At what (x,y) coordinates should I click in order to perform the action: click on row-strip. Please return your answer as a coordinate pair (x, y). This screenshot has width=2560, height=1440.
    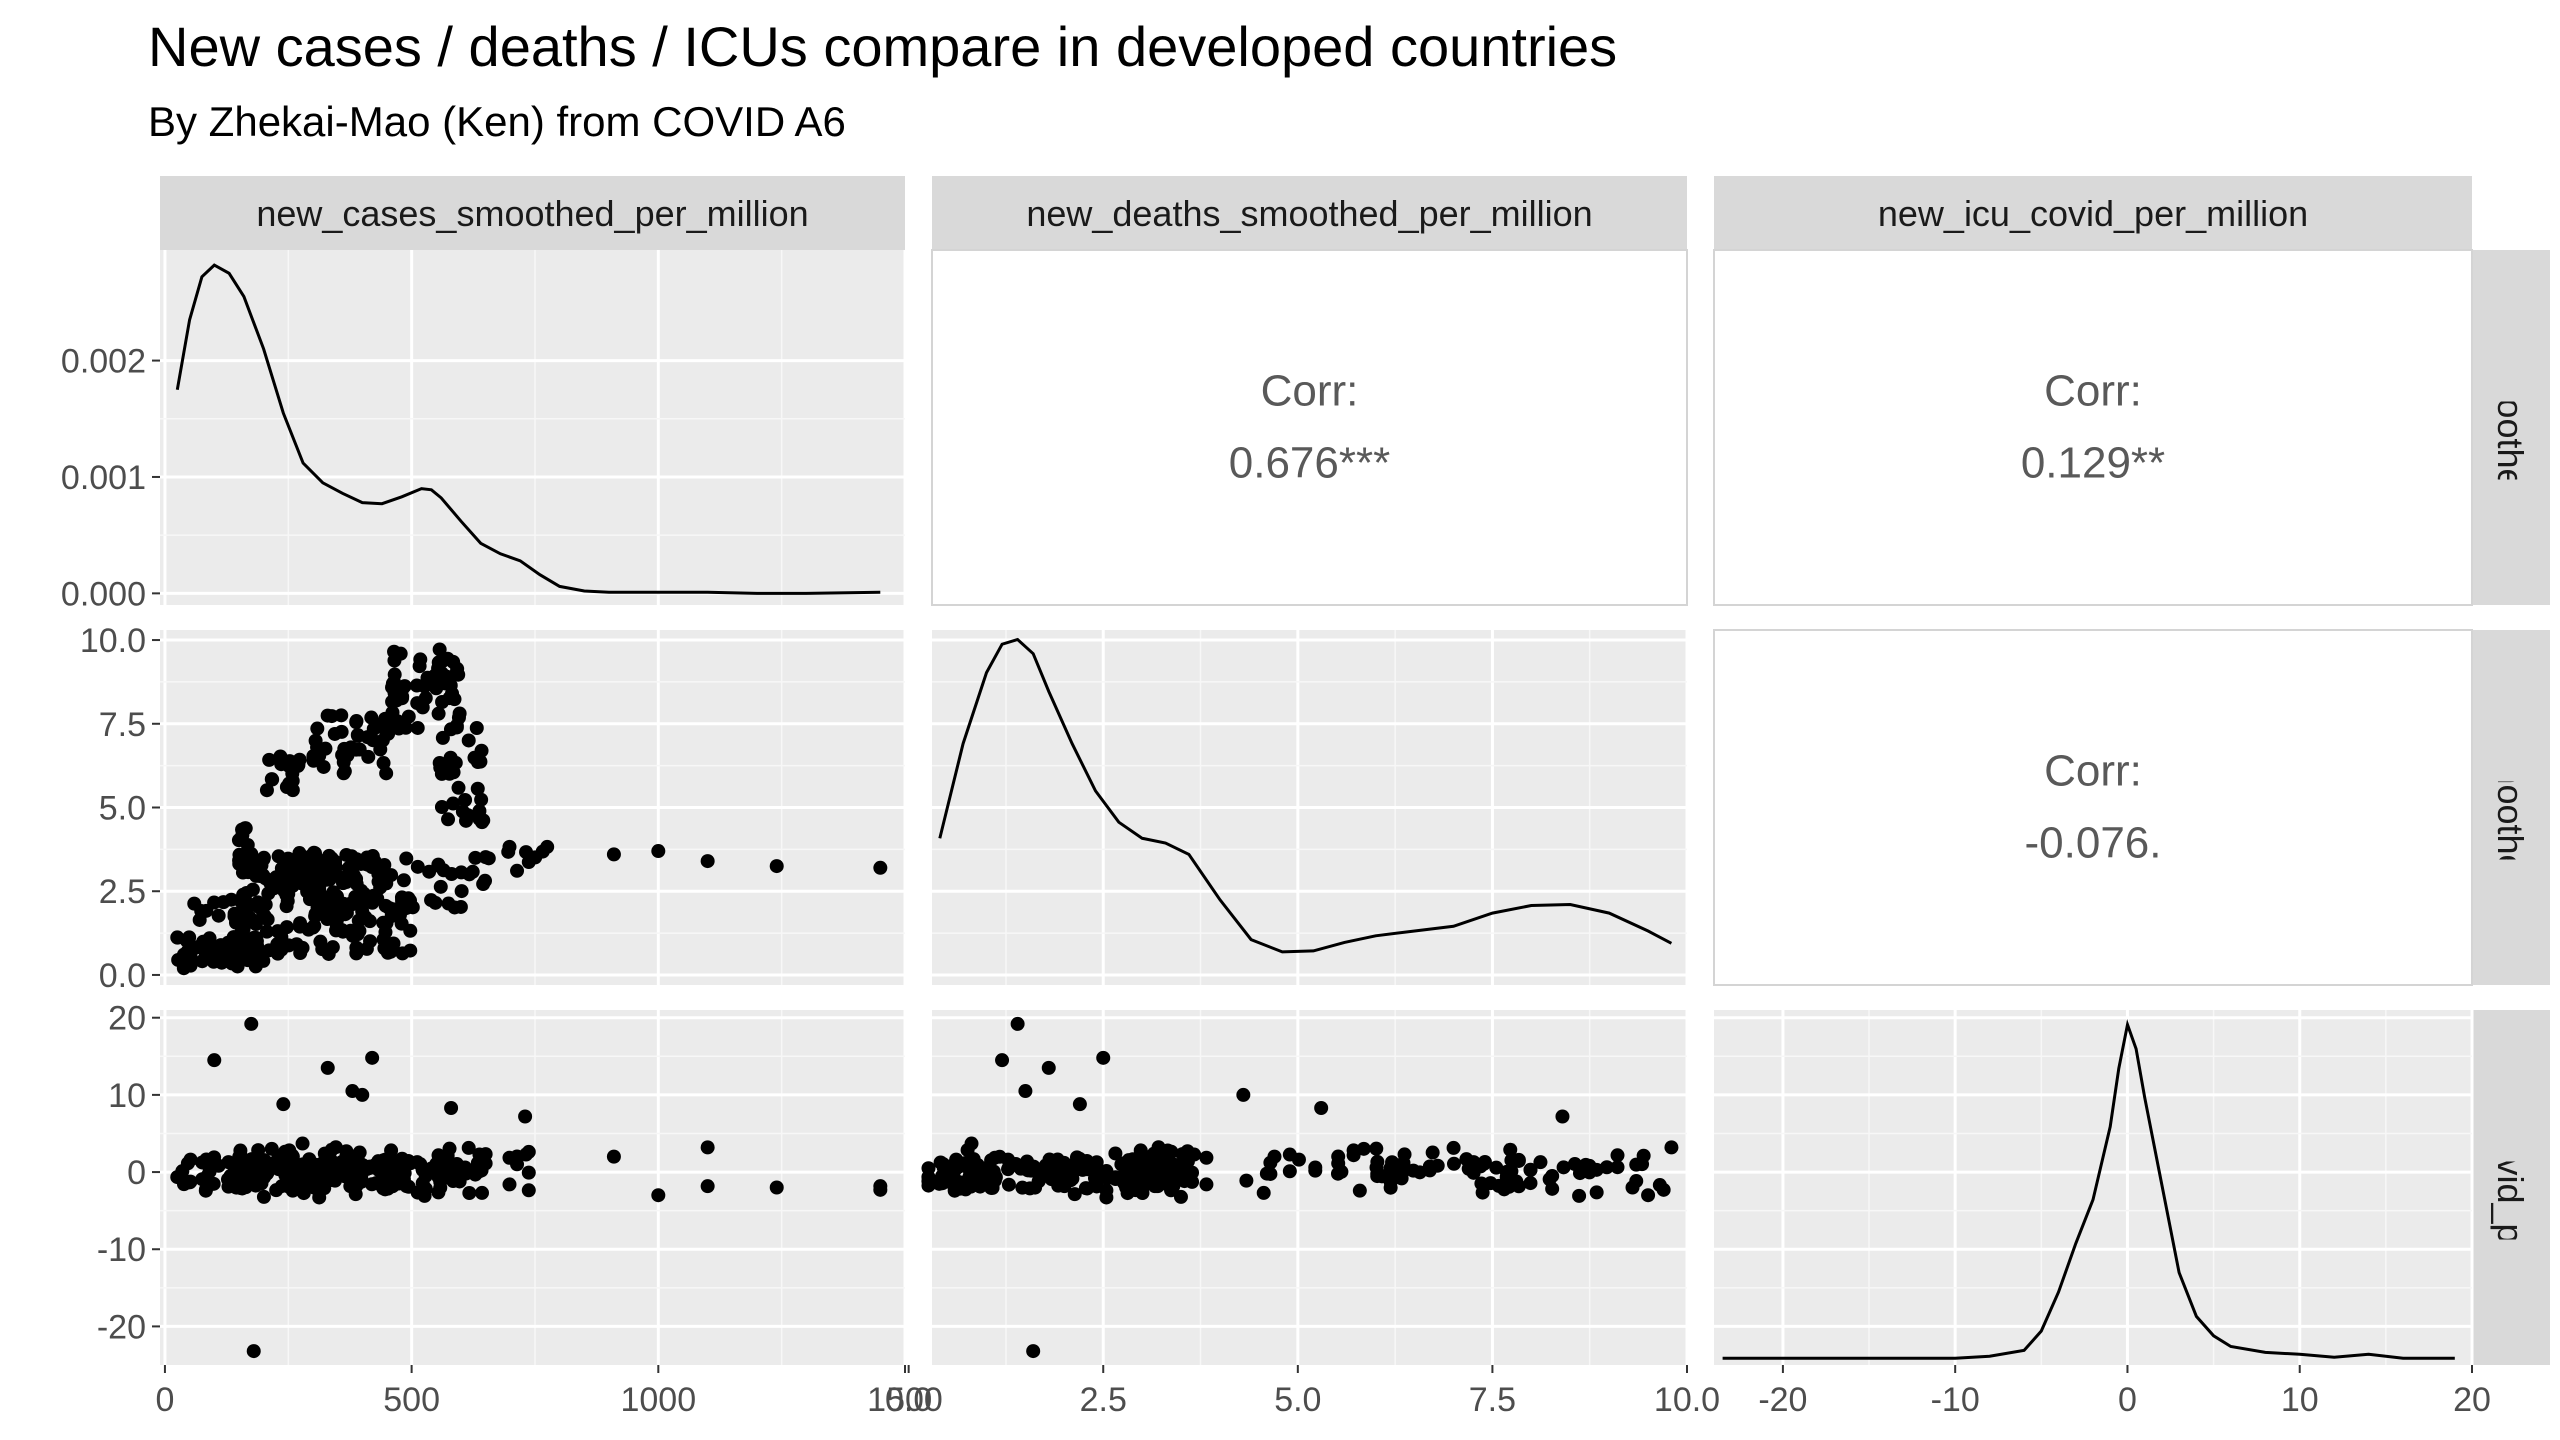
    Looking at the image, I should click on (2511, 807).